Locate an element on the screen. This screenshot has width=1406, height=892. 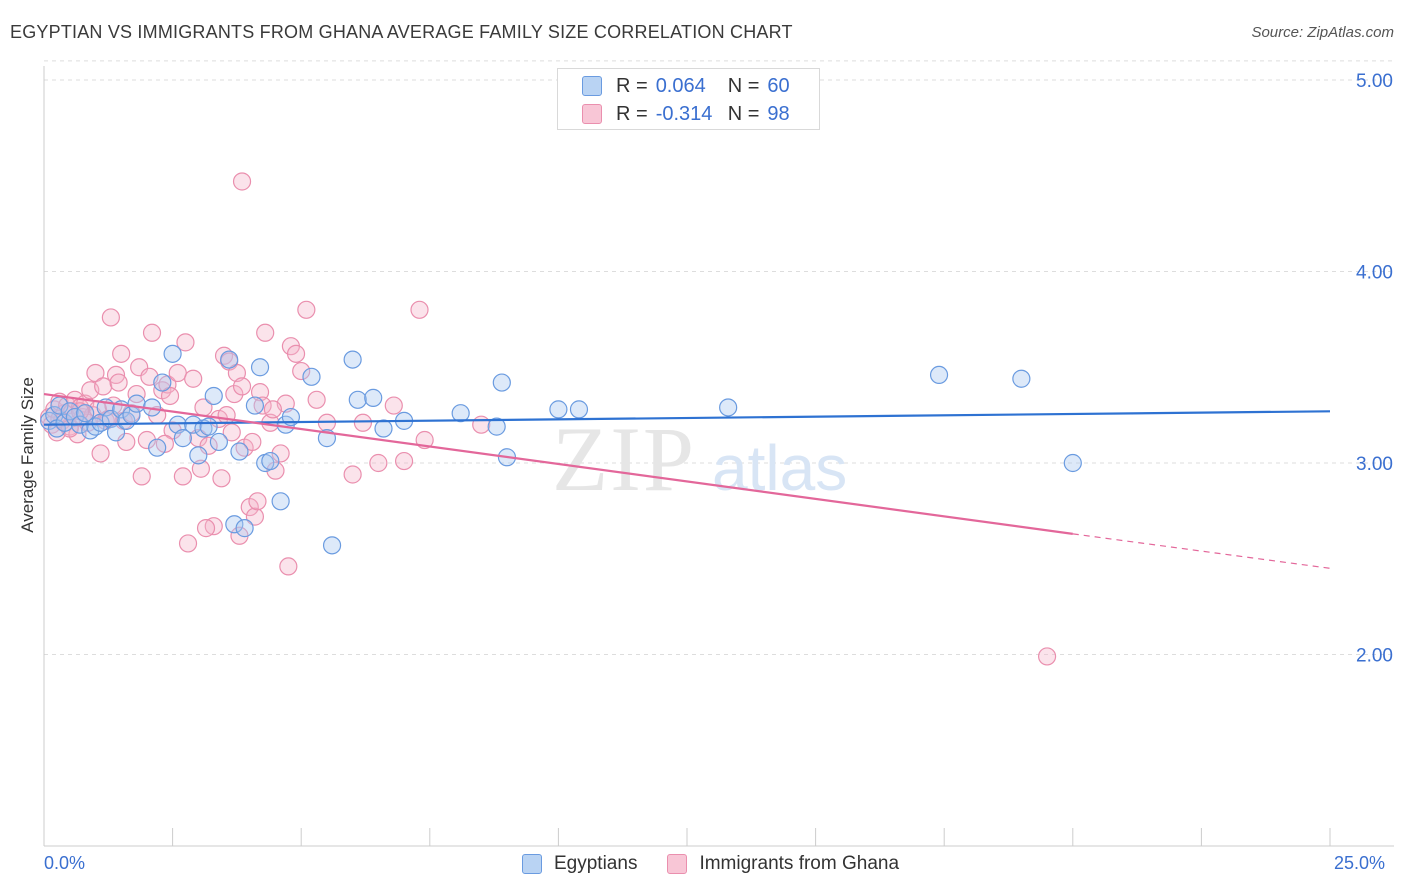
source-label: Source: ZipAtlas.com is located at coordinates (1322, 32).